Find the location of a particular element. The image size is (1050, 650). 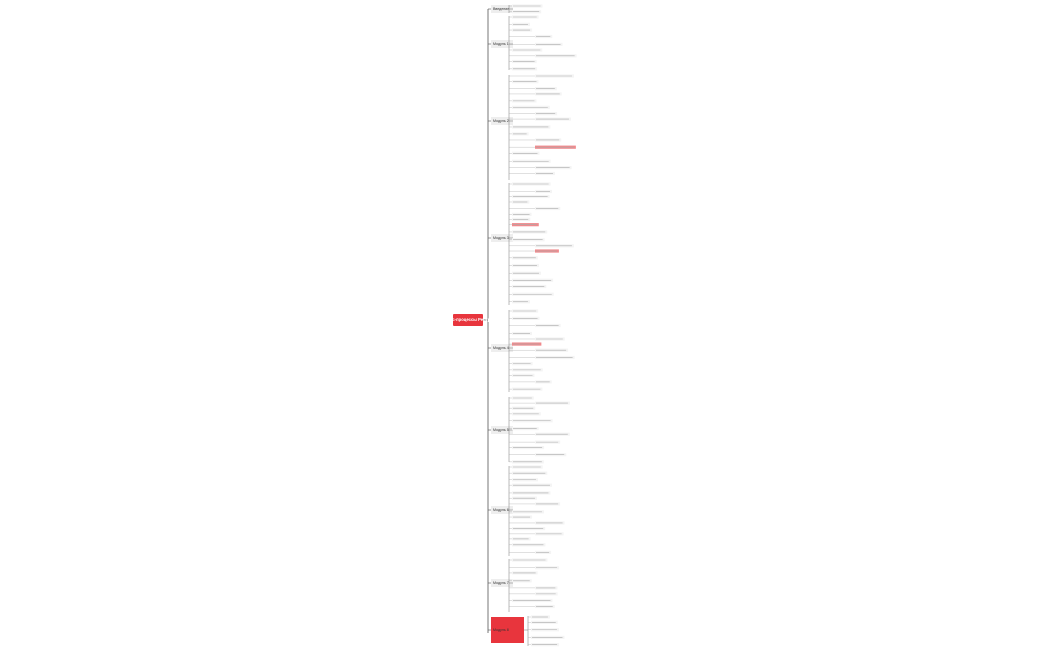

branch-label: Модуль 7 is located at coordinates (501, 583).